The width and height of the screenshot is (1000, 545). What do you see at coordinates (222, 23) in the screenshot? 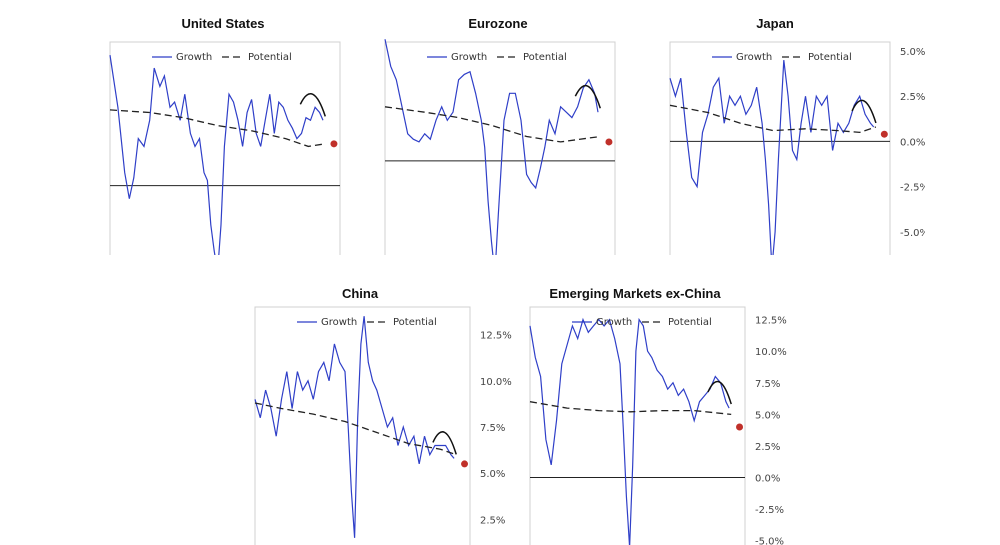
I see `chart-title: United States` at bounding box center [222, 23].